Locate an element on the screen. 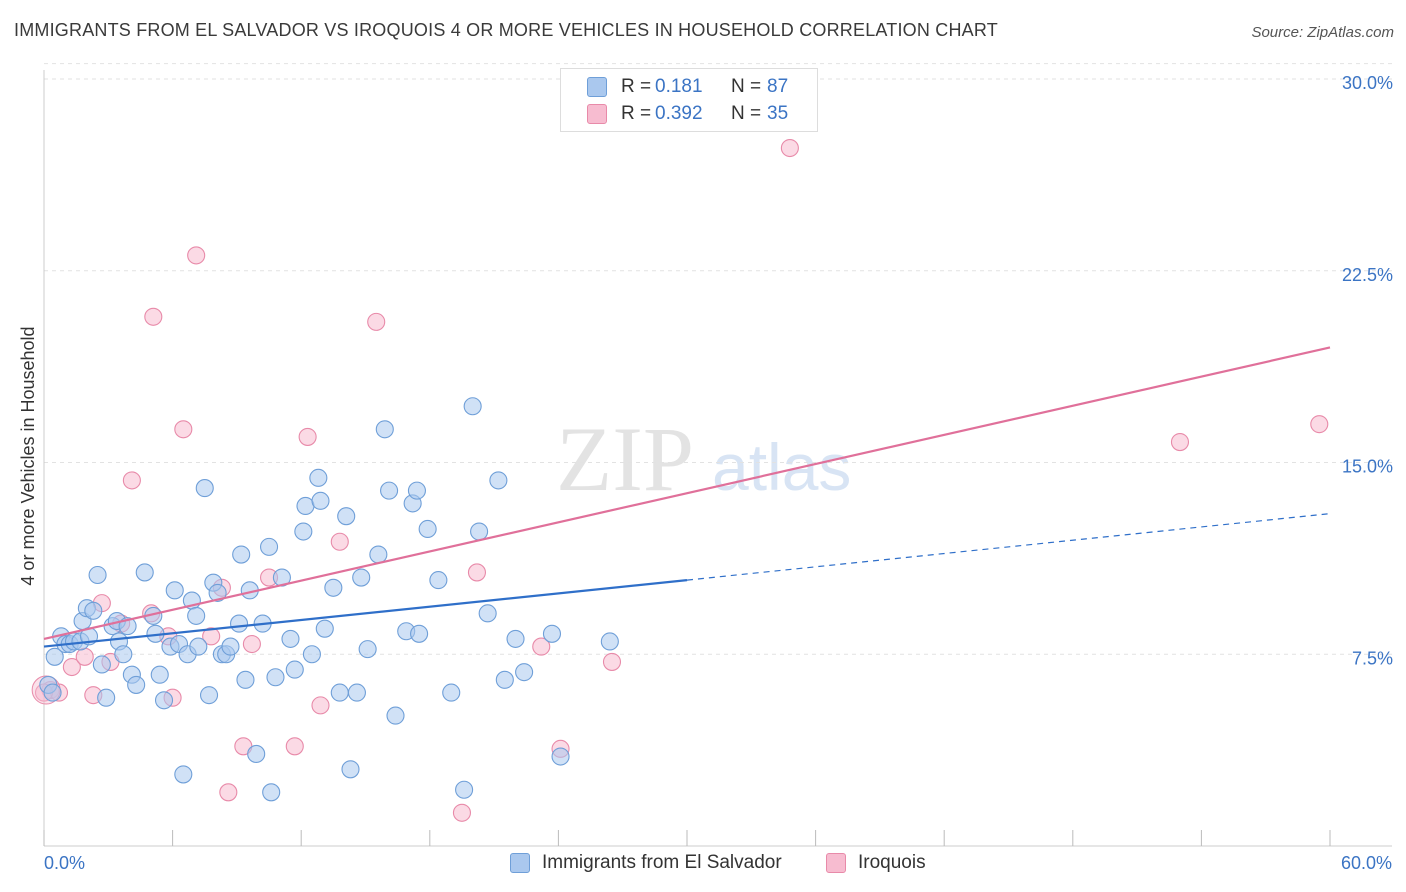  legend-n-value: 35 is located at coordinates (778, 113).